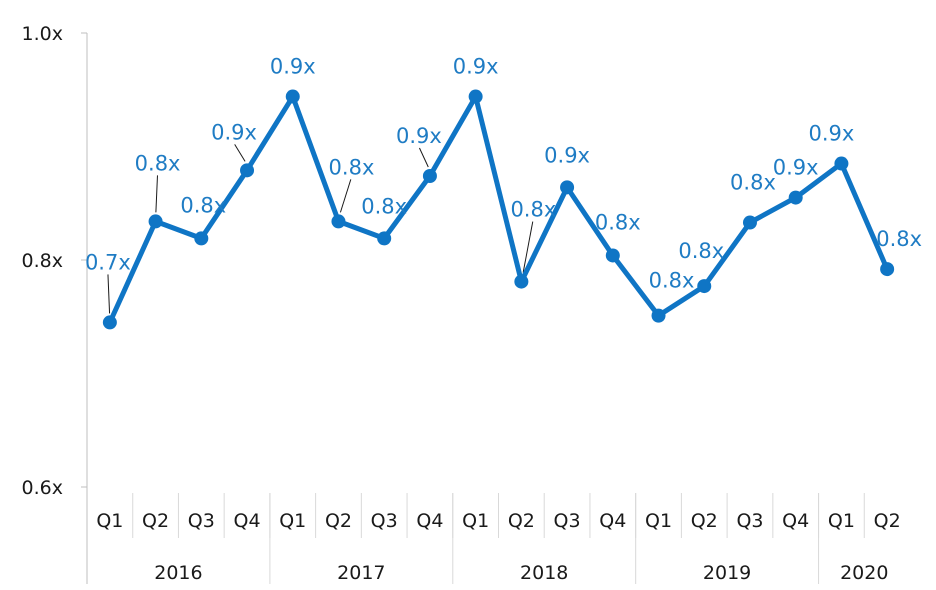 The image size is (936, 590). What do you see at coordinates (42, 261) in the screenshot?
I see `y-tick-label: 0.8x` at bounding box center [42, 261].